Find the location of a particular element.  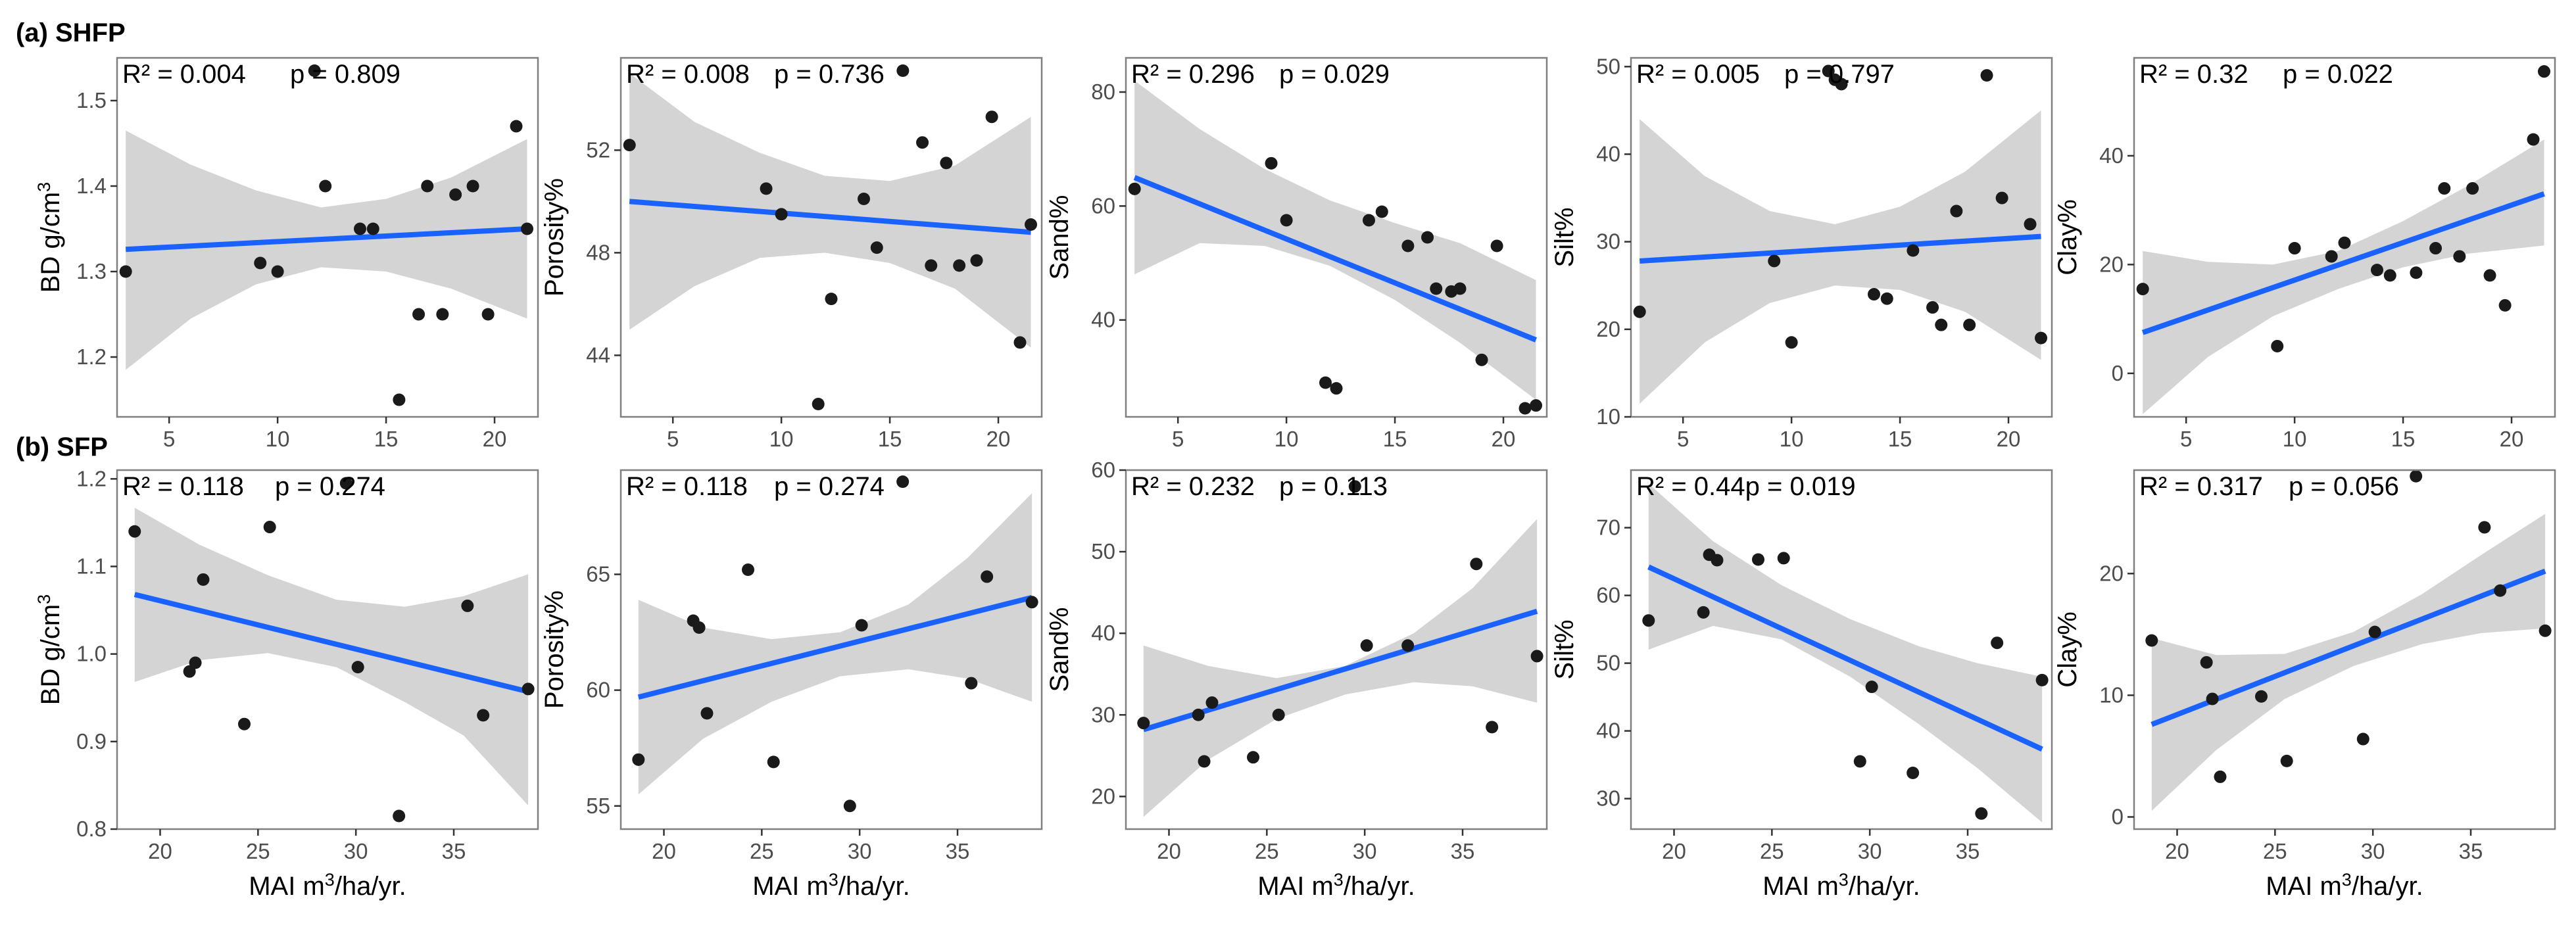

r-squared-label: R² = 0.32 is located at coordinates (2193, 74).